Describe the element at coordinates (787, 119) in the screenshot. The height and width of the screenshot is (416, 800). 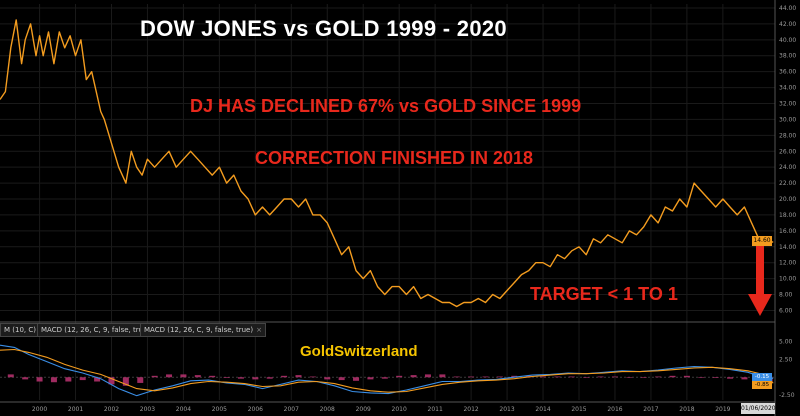
I see `y-tick-label: 30.00` at that location.